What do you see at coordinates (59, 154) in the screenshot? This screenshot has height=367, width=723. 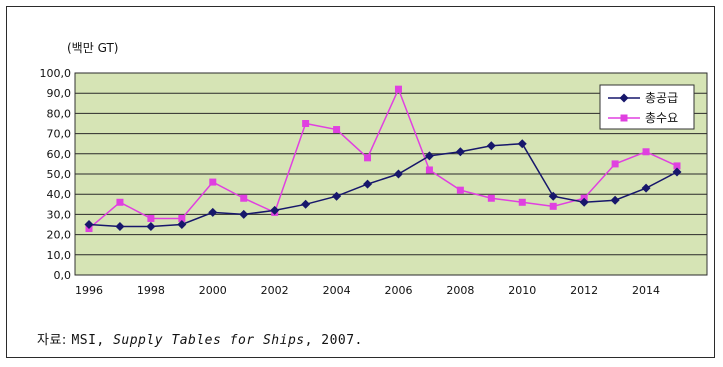 I see `y-tick-label: 60,0` at bounding box center [59, 154].